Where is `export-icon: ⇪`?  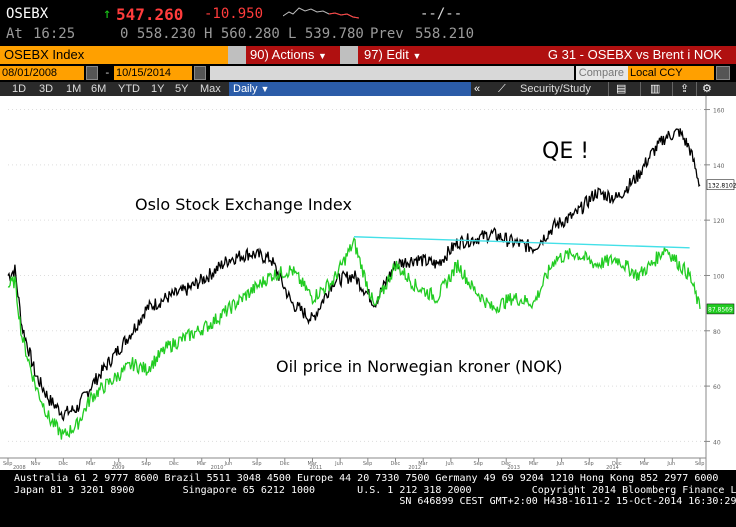 export-icon: ⇪ is located at coordinates (685, 89).